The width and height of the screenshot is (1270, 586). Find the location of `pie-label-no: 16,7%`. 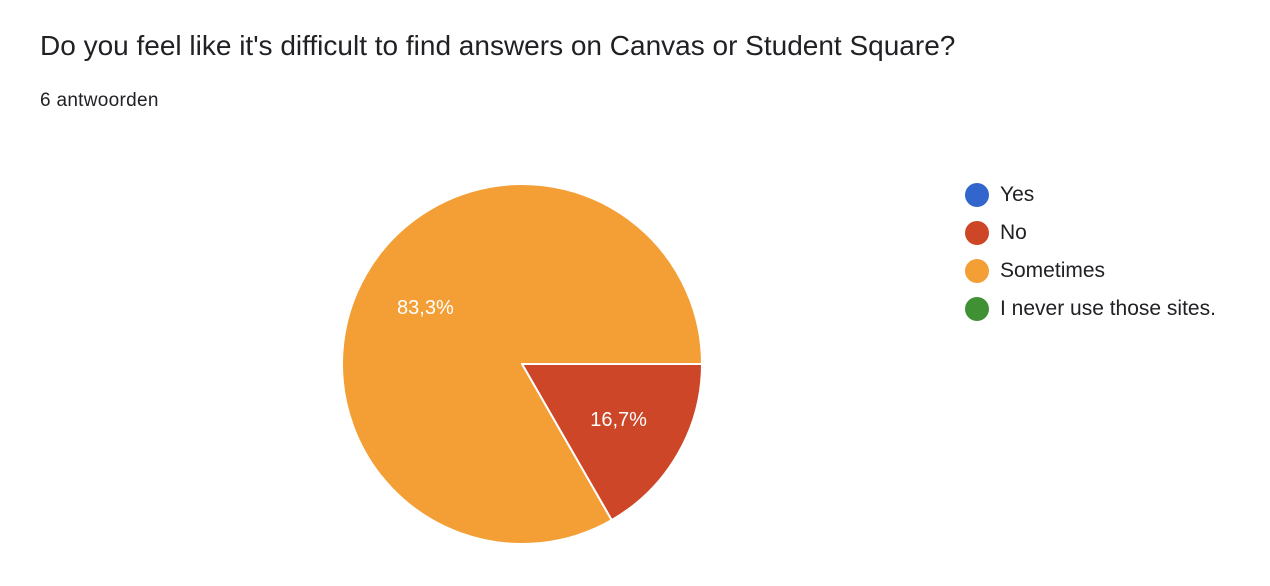

pie-label-no: 16,7% is located at coordinates (618, 420).